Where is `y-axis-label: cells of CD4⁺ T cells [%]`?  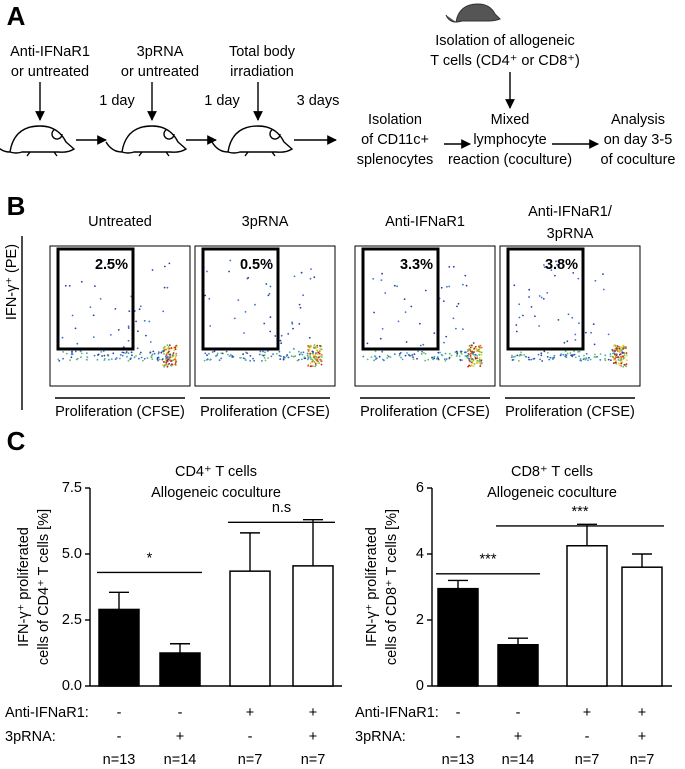 y-axis-label: cells of CD4⁺ T cells [%] is located at coordinates (44, 587).